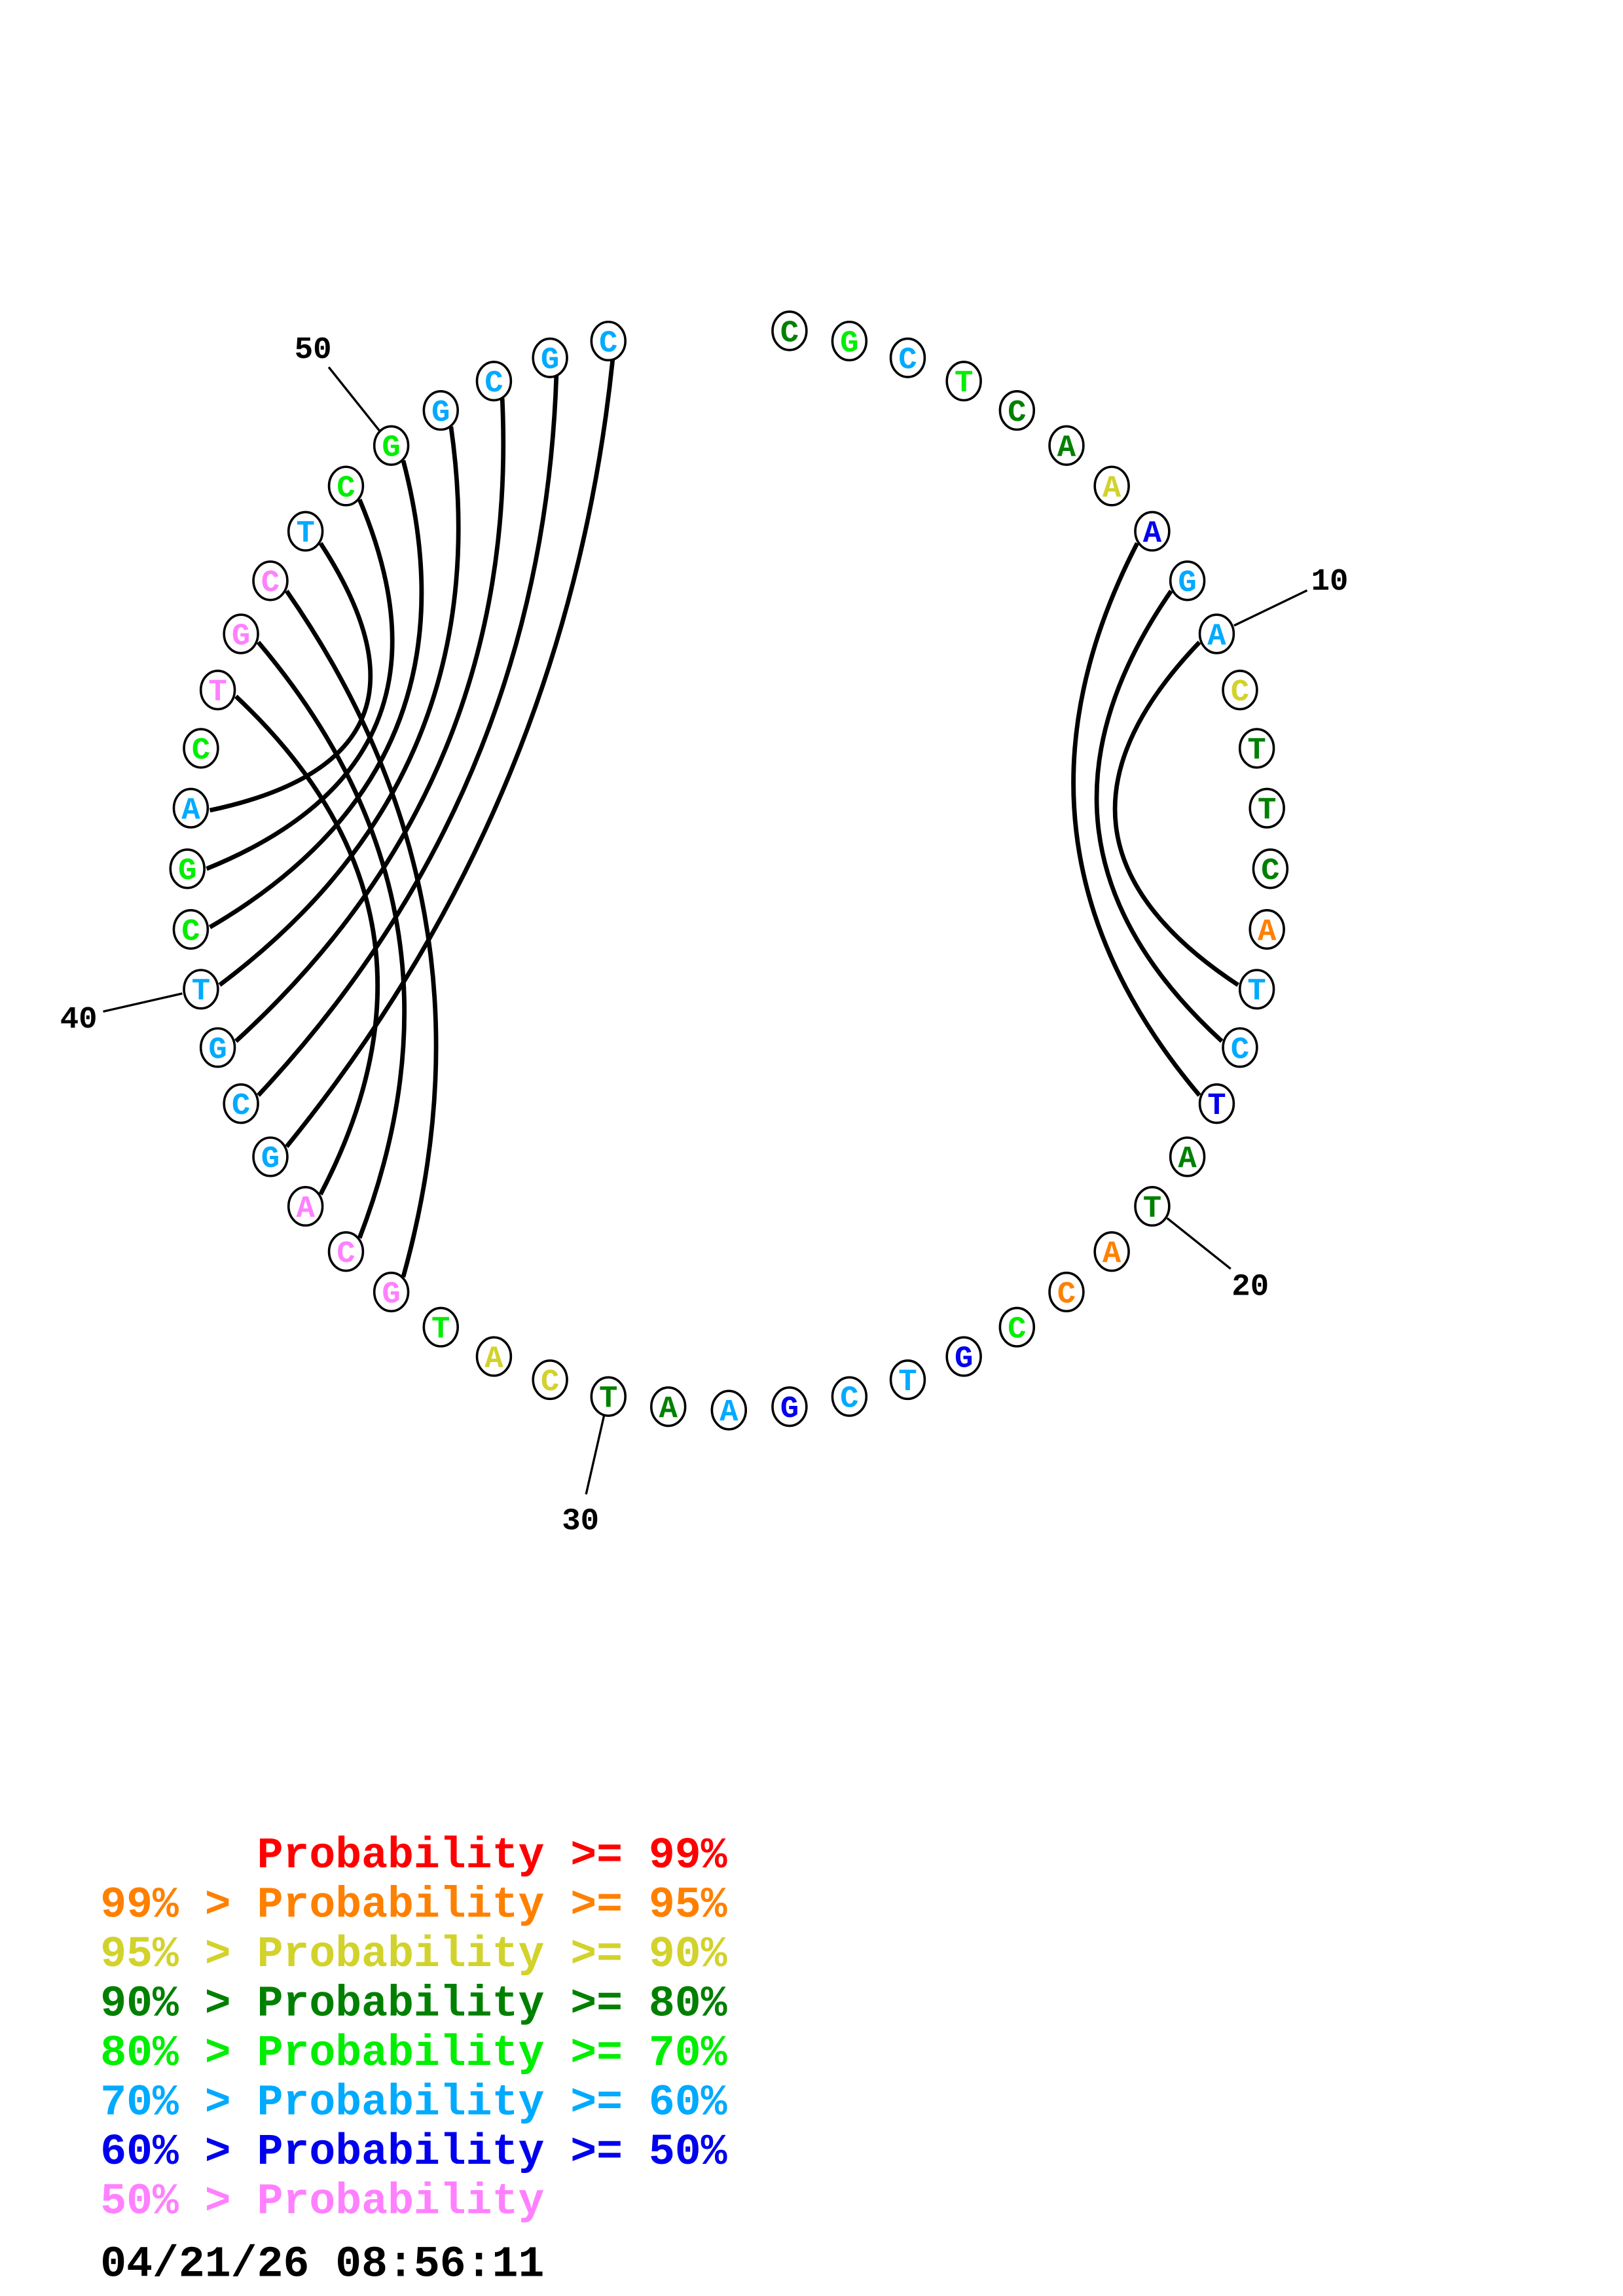 Image resolution: width=1623 pixels, height=2296 pixels. Describe the element at coordinates (413, 2053) in the screenshot. I see `legend-entry: 80% > Probability >= 70%` at that location.